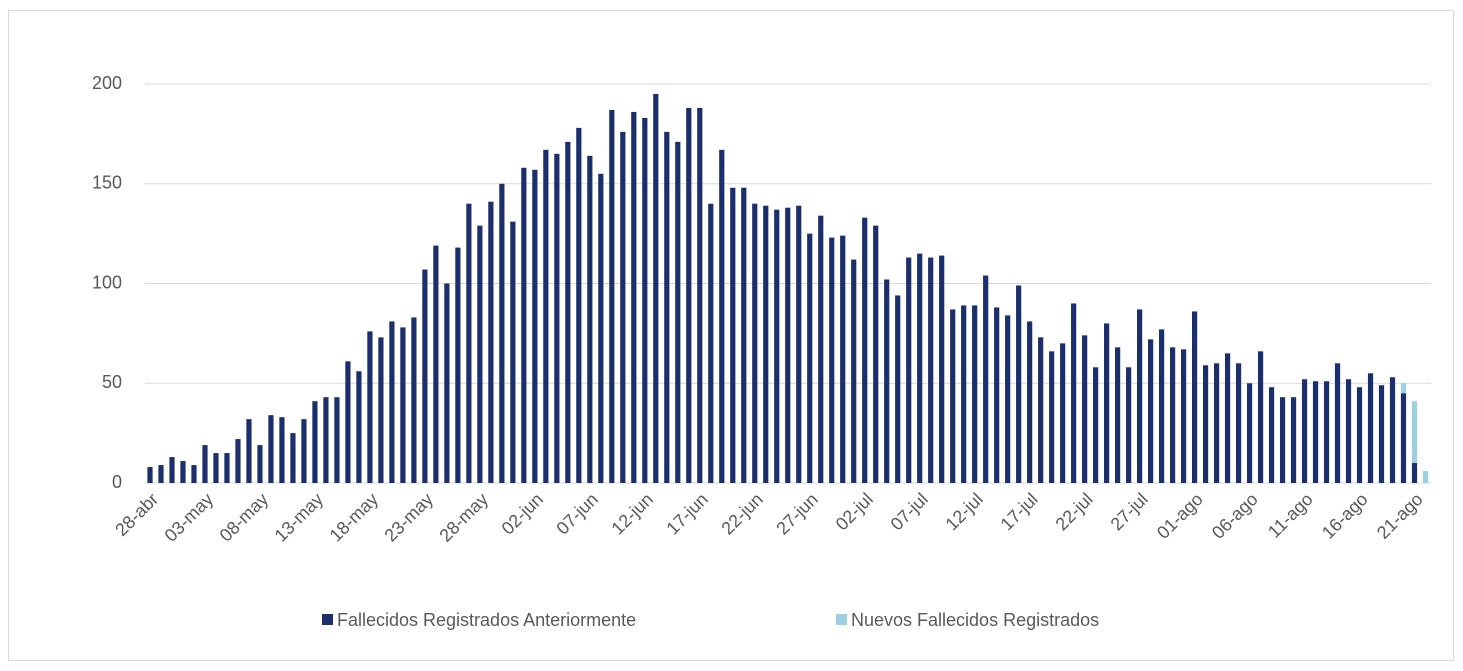 The height and width of the screenshot is (671, 1463). Describe the element at coordinates (975, 620) in the screenshot. I see `legend-label: Nuevos Fallecidos Registrados` at that location.